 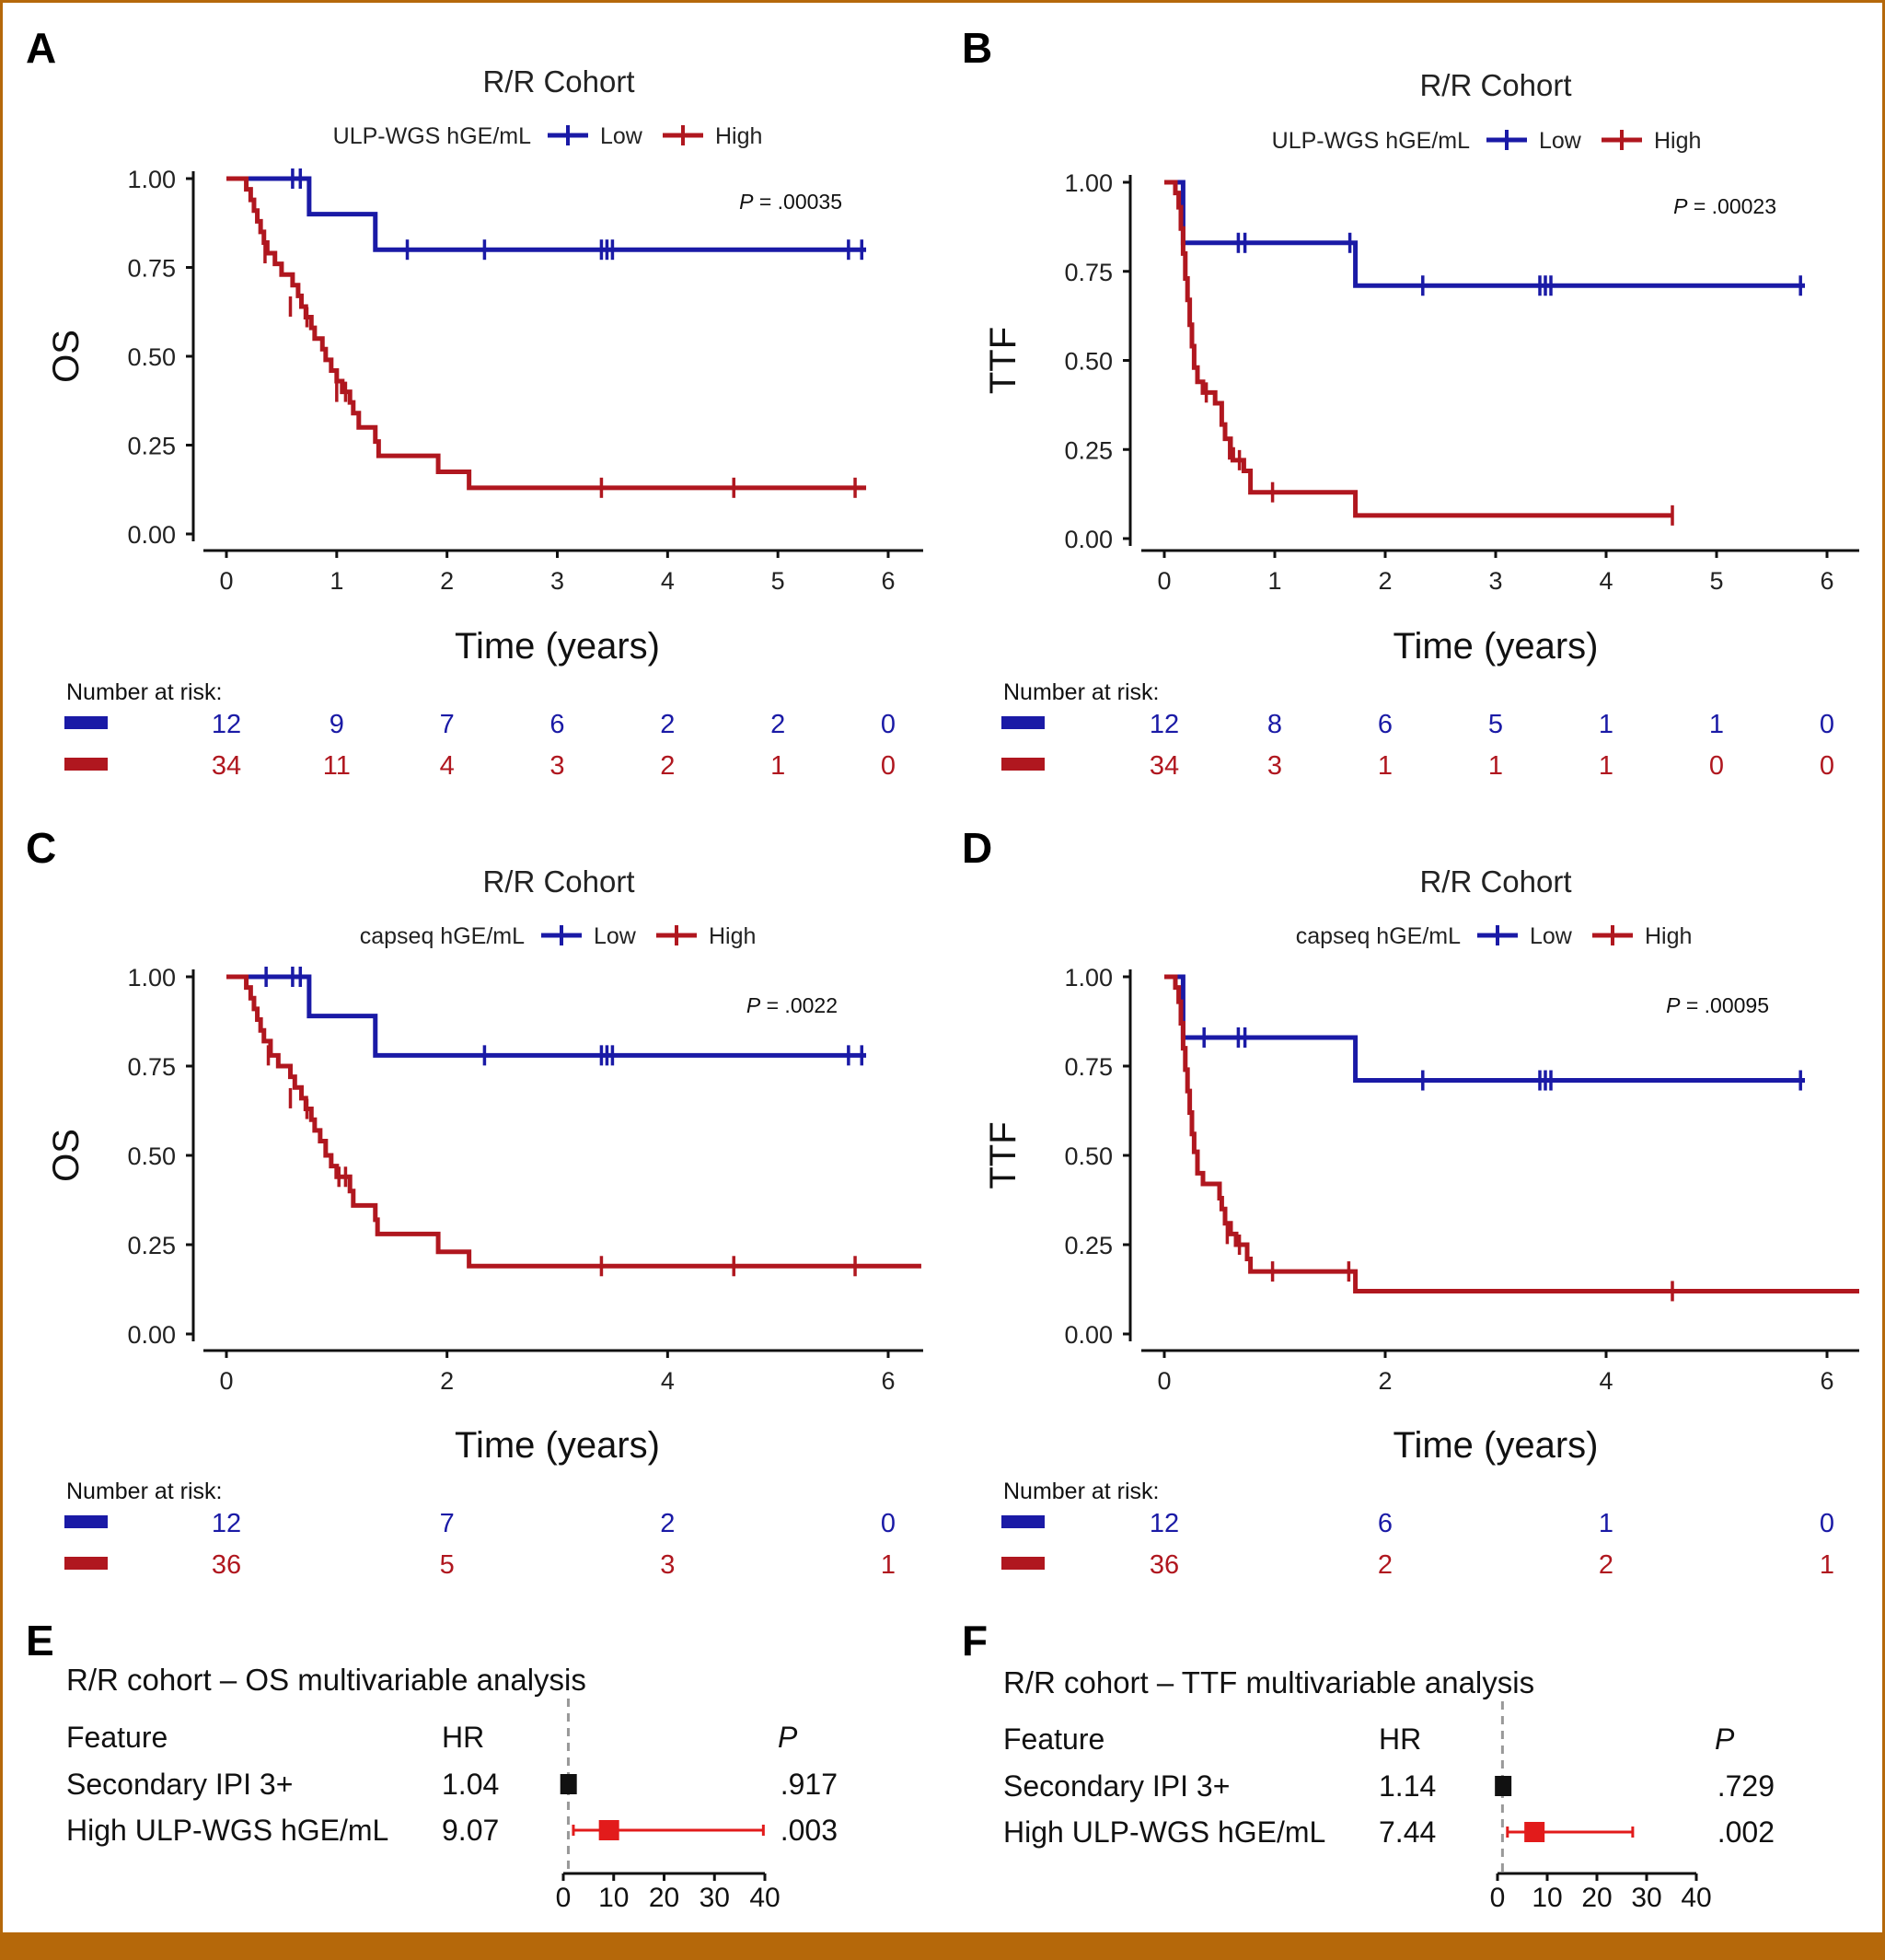 I want to click on panel-letter: D, so click(x=977, y=848).